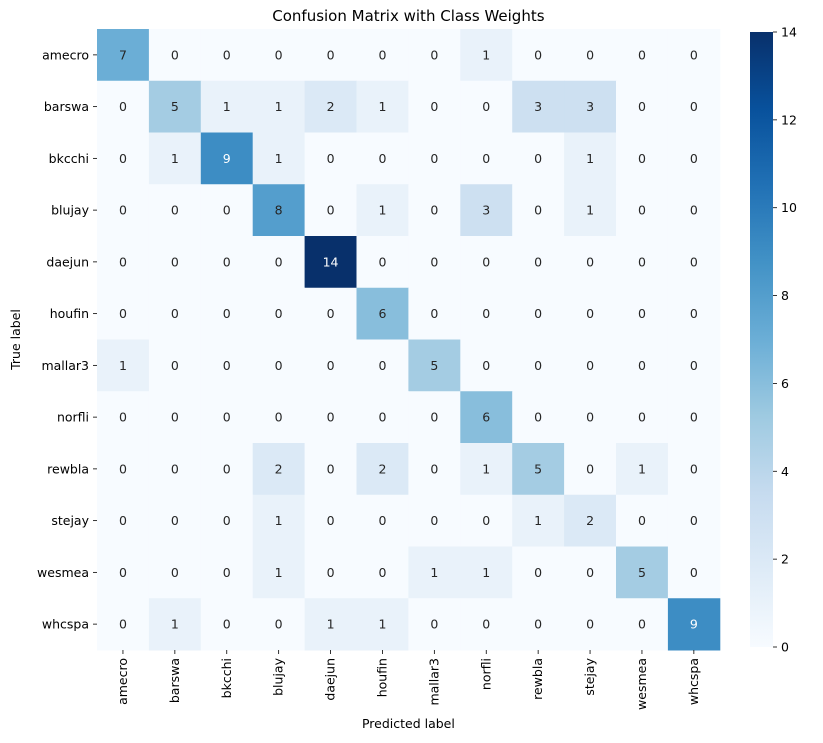  I want to click on cell-value-label: 5, so click(175, 106).